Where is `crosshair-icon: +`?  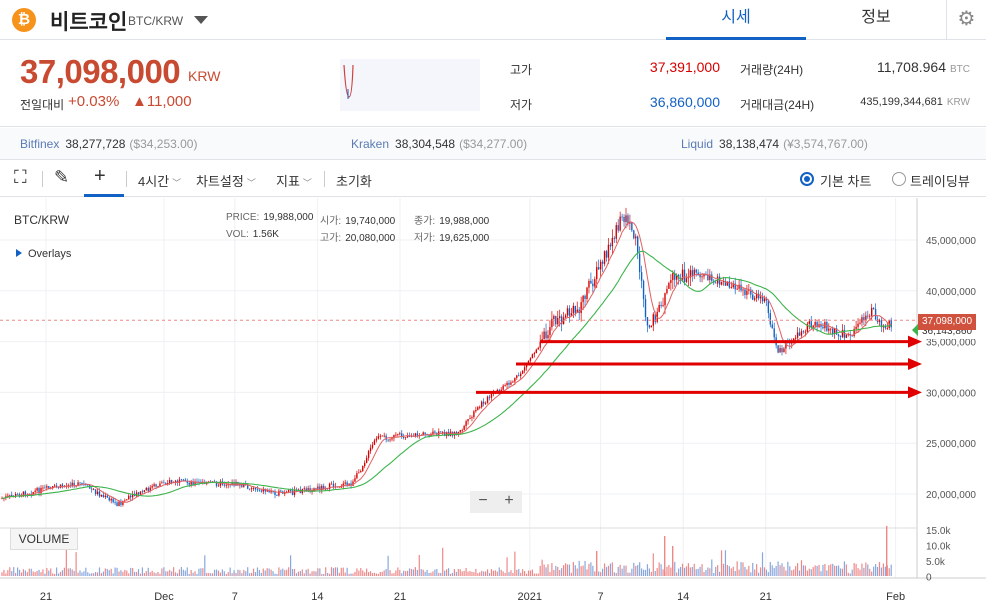 crosshair-icon: + is located at coordinates (100, 176).